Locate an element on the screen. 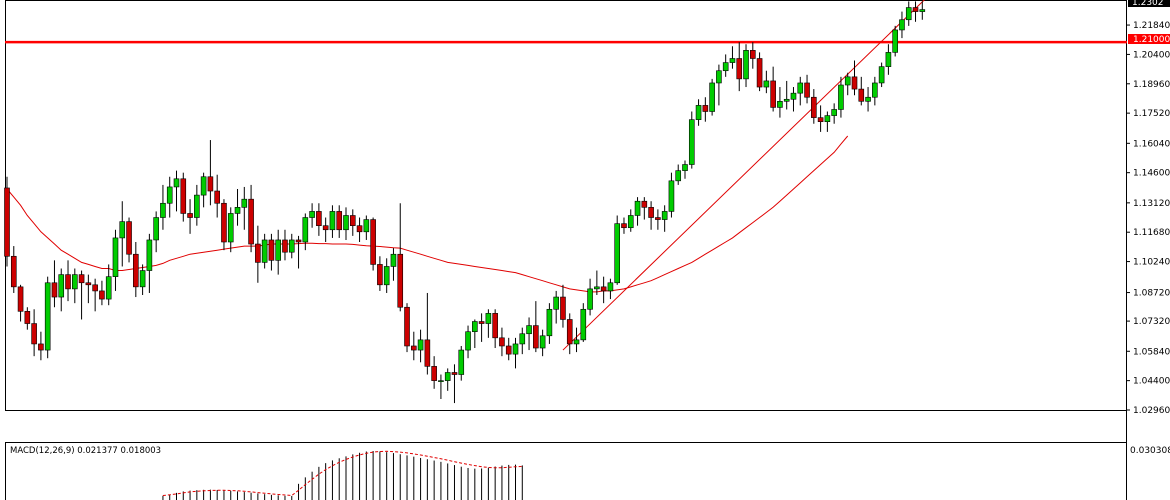  price-tick-label: 1.13120 is located at coordinates (1151, 204).